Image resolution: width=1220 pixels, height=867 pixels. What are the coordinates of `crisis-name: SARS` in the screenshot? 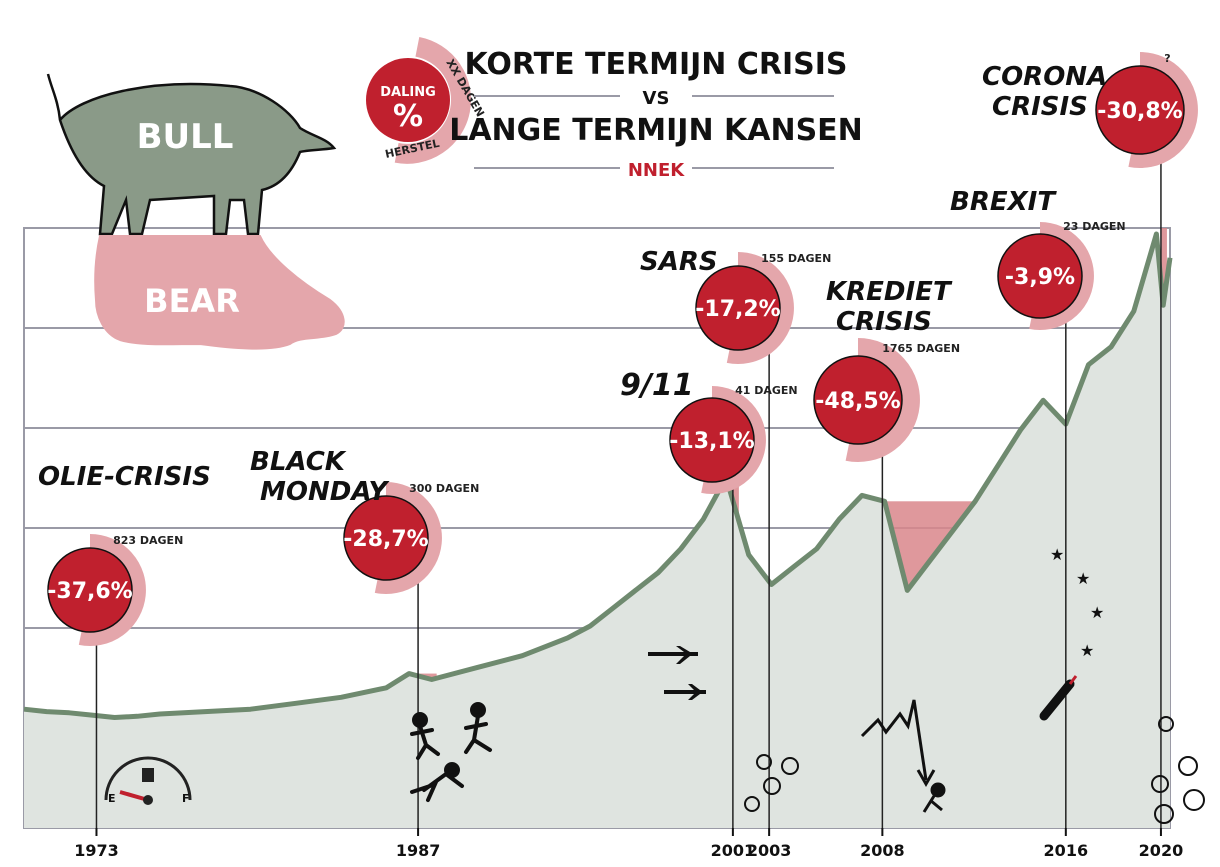 It's located at (679, 262).